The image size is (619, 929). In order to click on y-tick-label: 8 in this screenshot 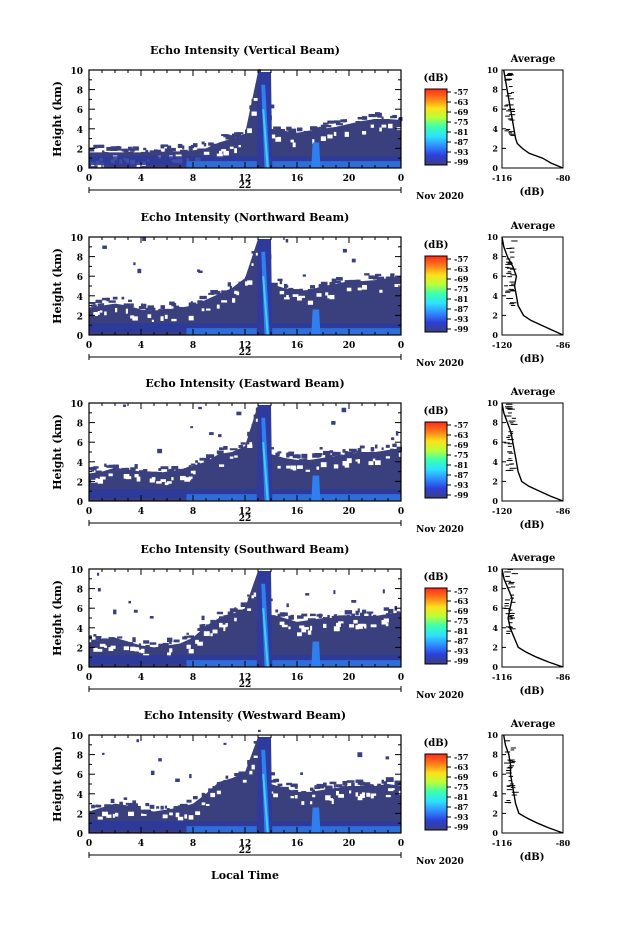, I will do `click(80, 92)`.